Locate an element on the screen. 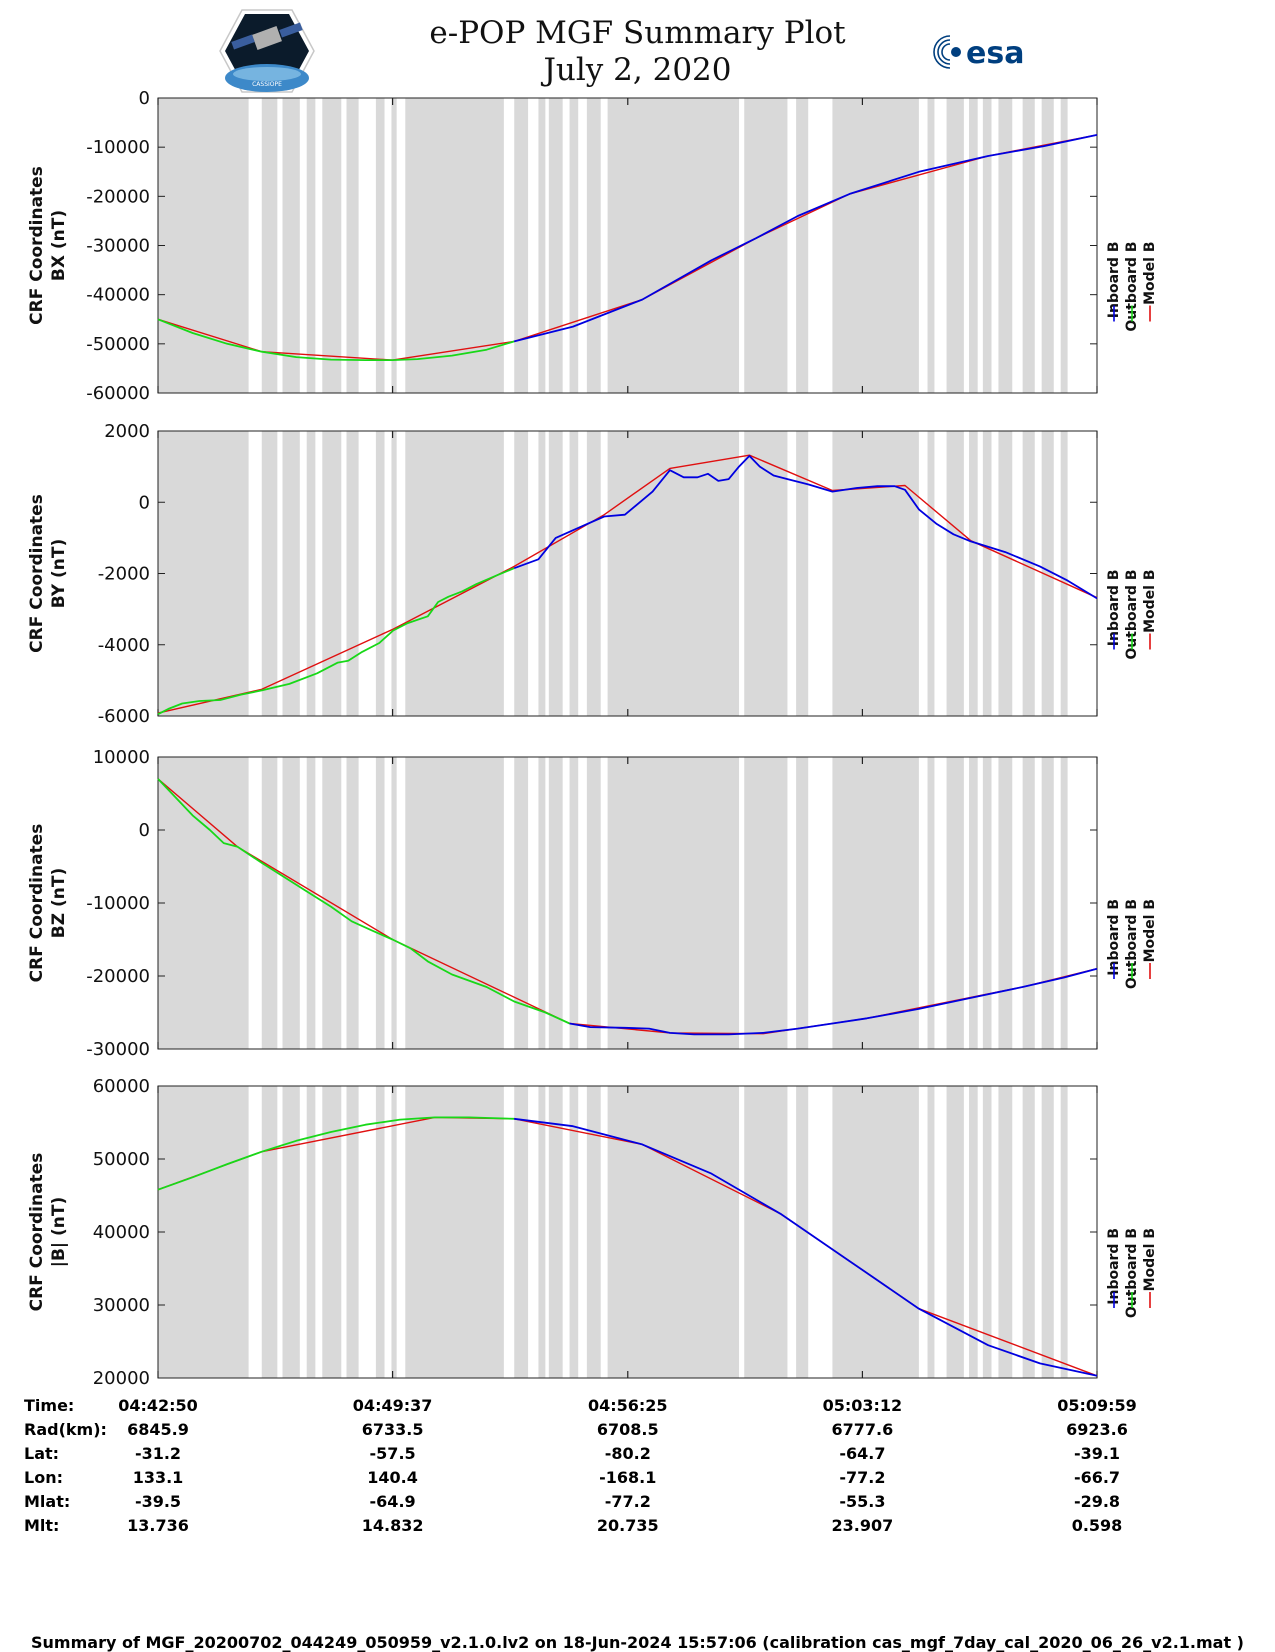 The height and width of the screenshot is (1652, 1275). y-tick-label: 40000 is located at coordinates (121, 1232).